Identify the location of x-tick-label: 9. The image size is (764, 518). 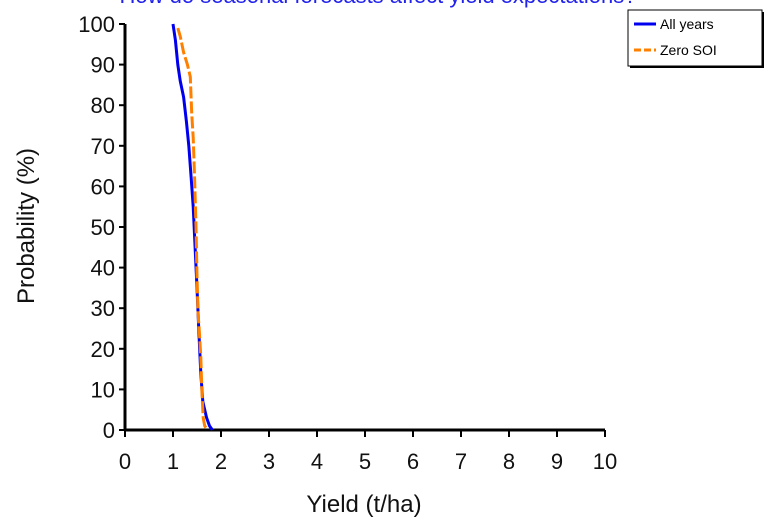
(557, 461).